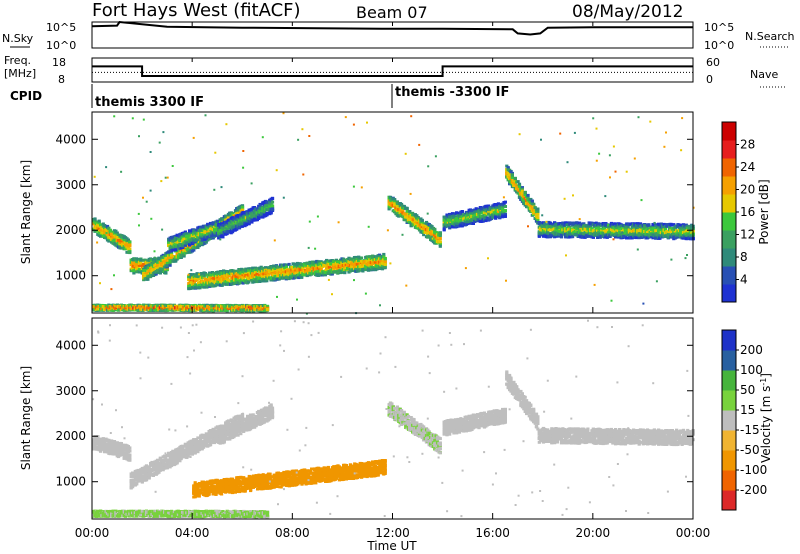 The height and width of the screenshot is (554, 800). Describe the element at coordinates (61, 27) in the screenshot. I see `nsky-tick-top: 10^5` at that location.